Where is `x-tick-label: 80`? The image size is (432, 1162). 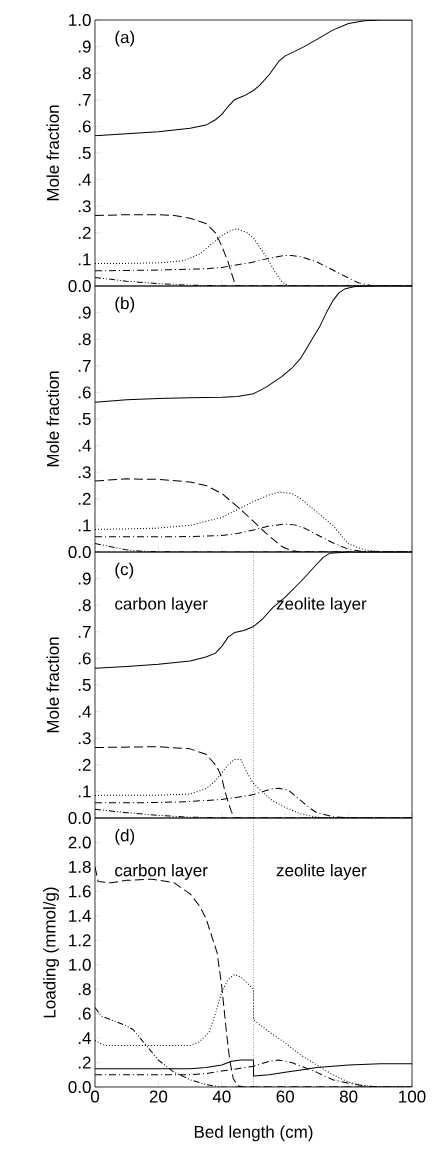 x-tick-label: 80 is located at coordinates (348, 1096).